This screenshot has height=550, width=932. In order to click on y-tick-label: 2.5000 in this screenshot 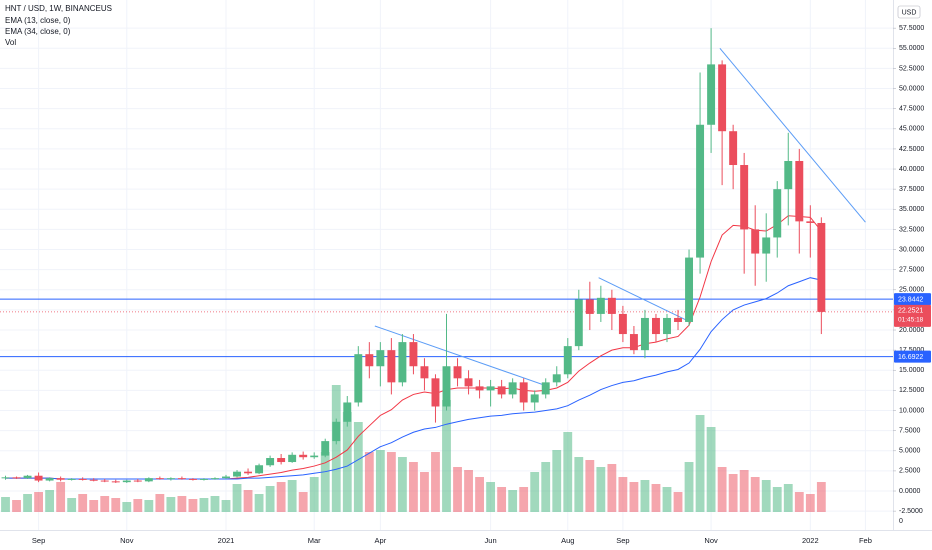, I will do `click(910, 471)`.